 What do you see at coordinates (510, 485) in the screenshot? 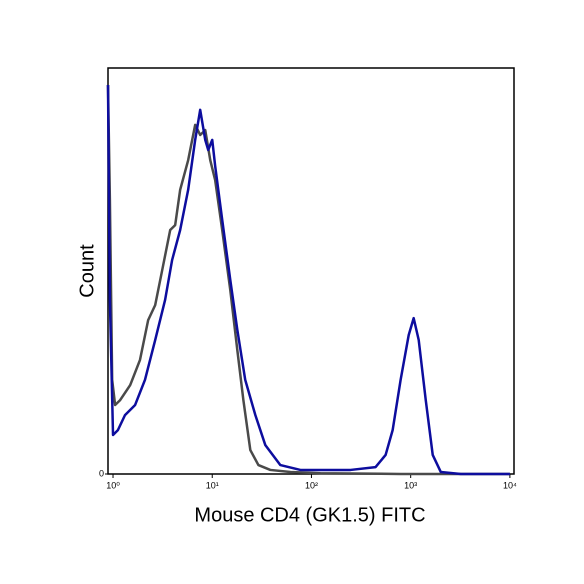
I see `x-tick-label: 10⁴` at bounding box center [510, 485].